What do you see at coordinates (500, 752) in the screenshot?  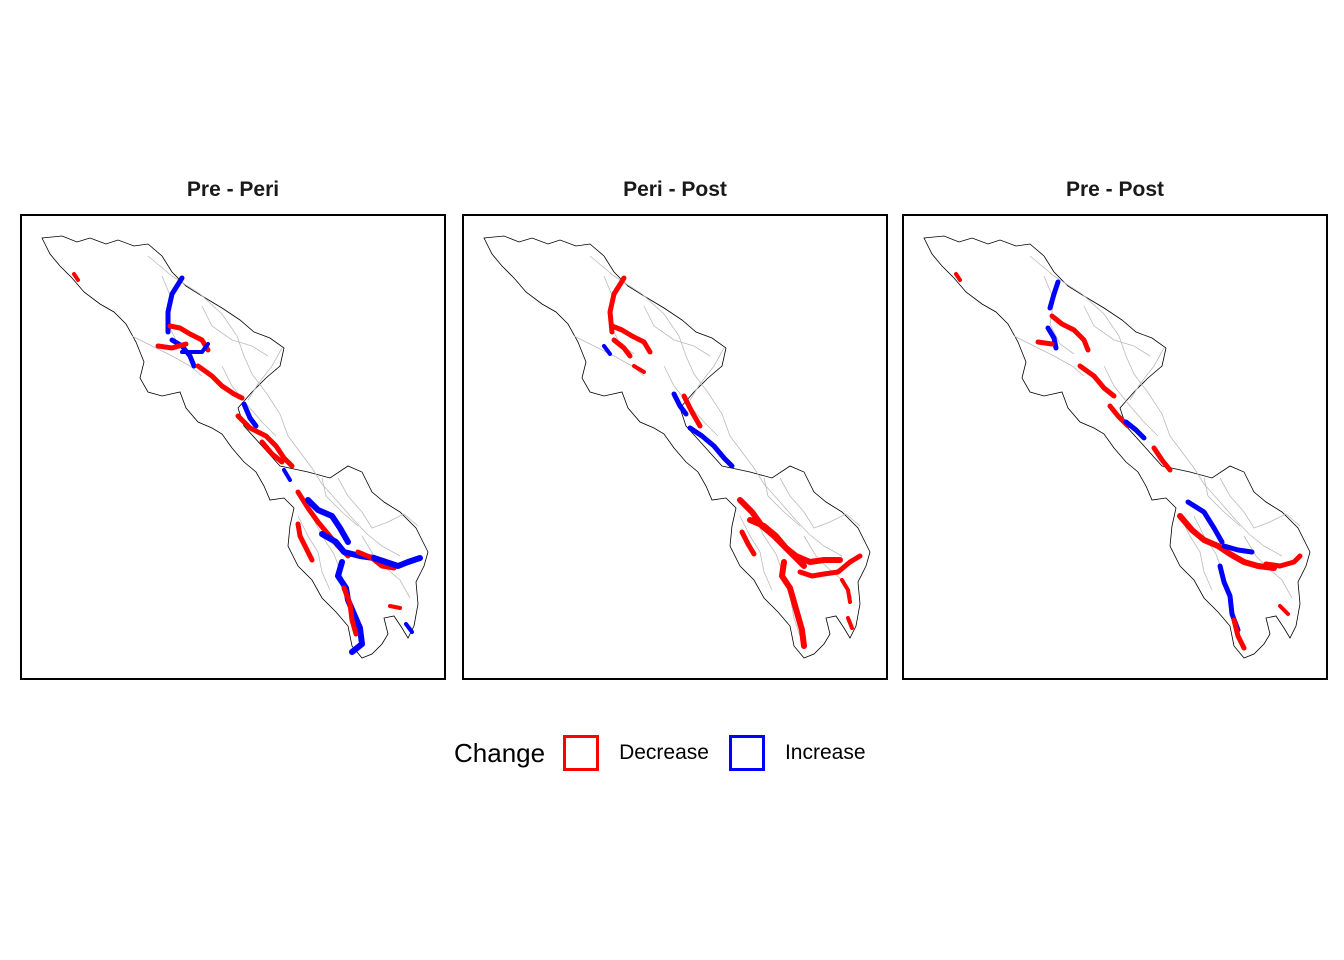 I see `legend-title: Change` at bounding box center [500, 752].